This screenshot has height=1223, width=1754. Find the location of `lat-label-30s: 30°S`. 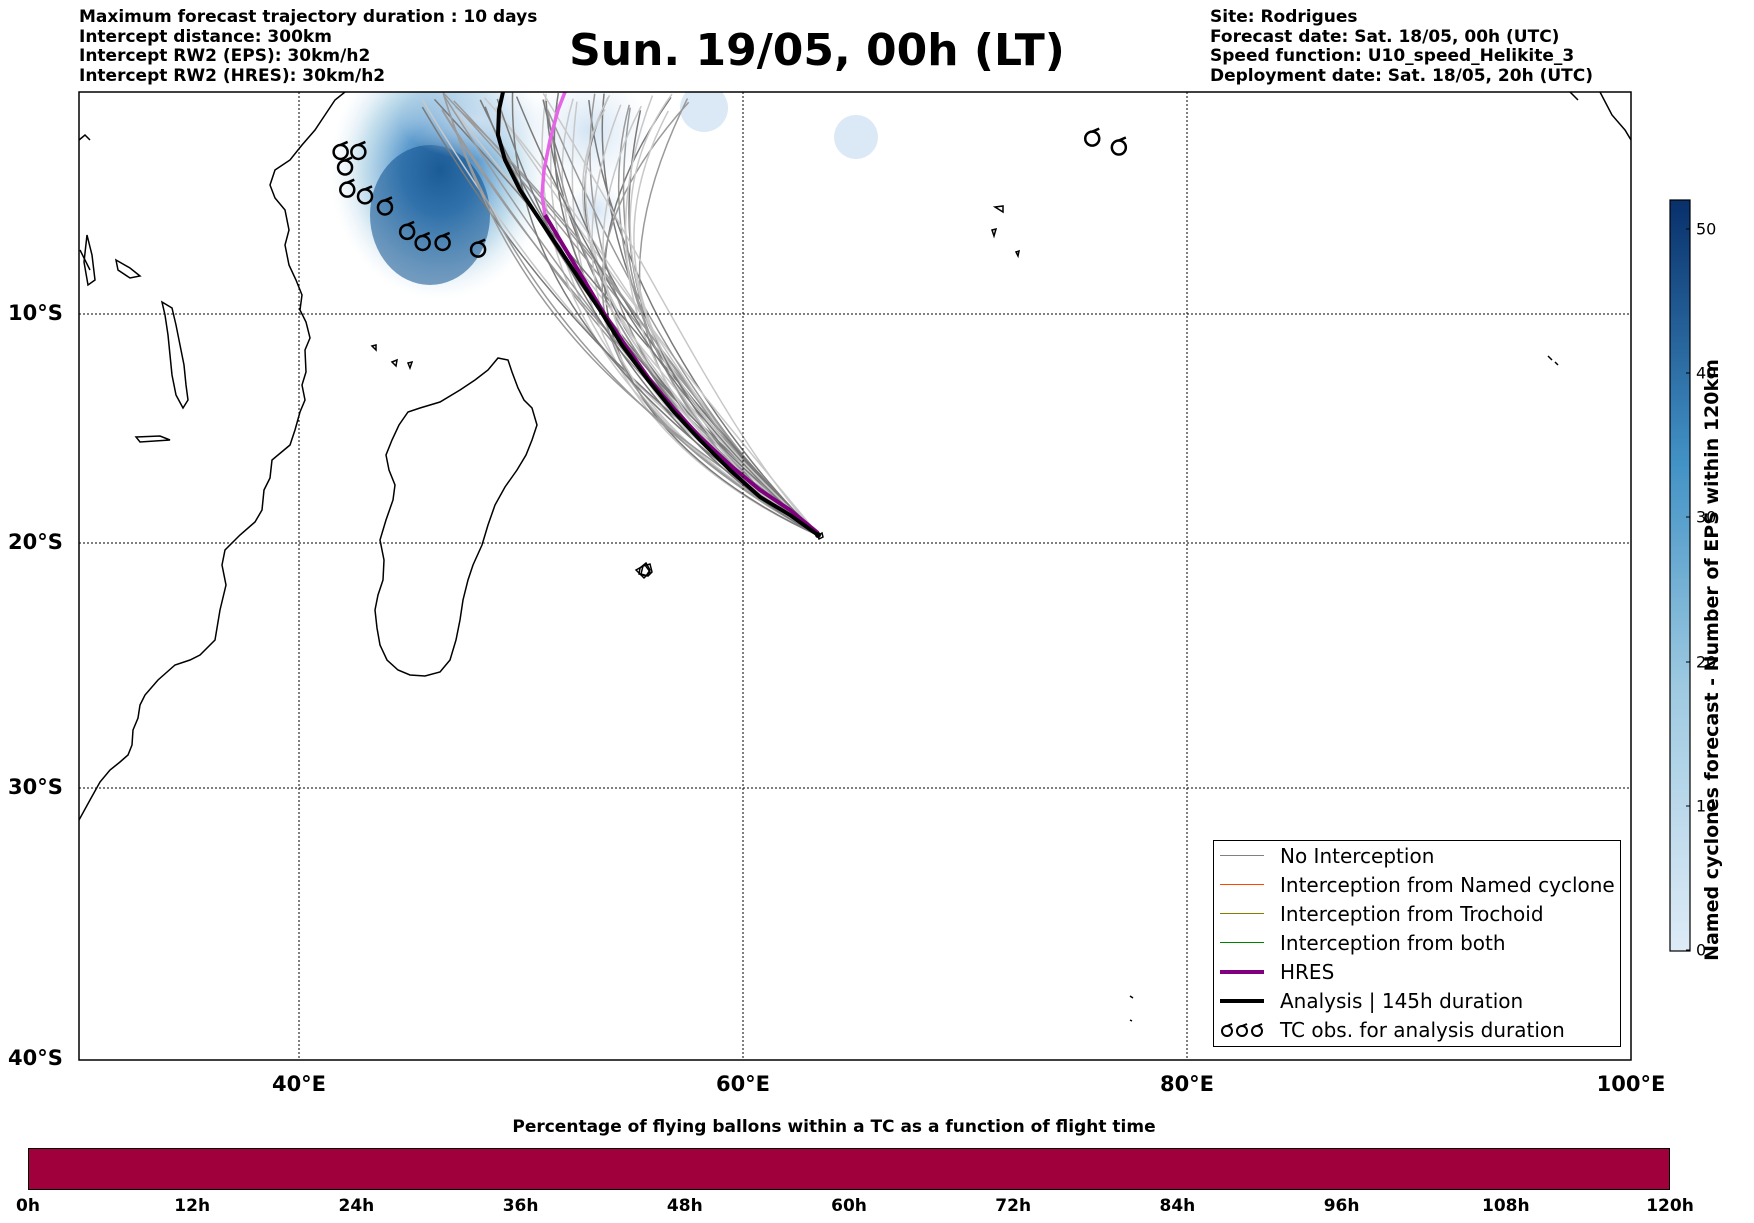

lat-label-30s: 30°S is located at coordinates (35, 787).